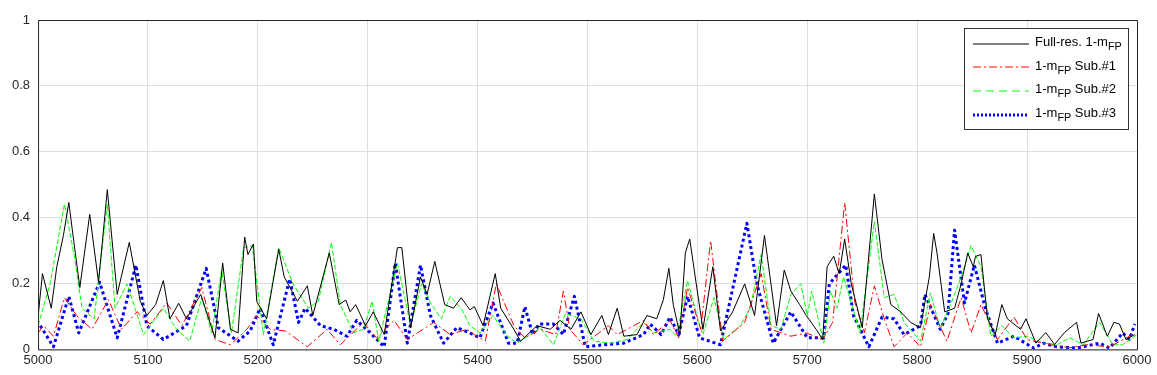  What do you see at coordinates (1076, 67) in the screenshot?
I see `legend-label: 1-m$_{FP}$ Sub.#1` at bounding box center [1076, 67].